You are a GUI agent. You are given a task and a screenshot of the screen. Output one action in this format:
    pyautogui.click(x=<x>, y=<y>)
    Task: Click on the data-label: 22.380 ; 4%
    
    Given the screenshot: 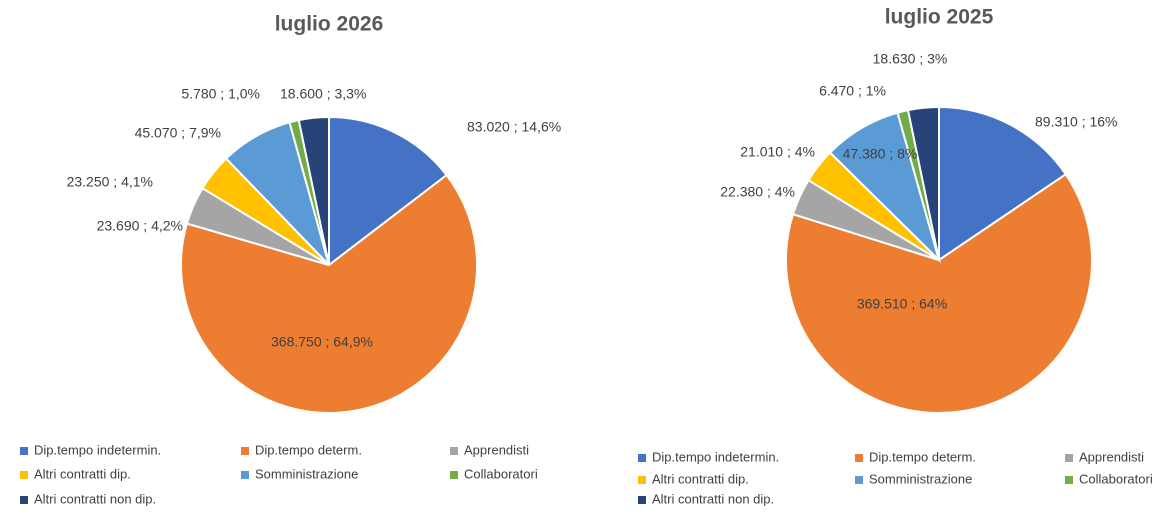 What is the action you would take?
    pyautogui.click(x=757, y=192)
    